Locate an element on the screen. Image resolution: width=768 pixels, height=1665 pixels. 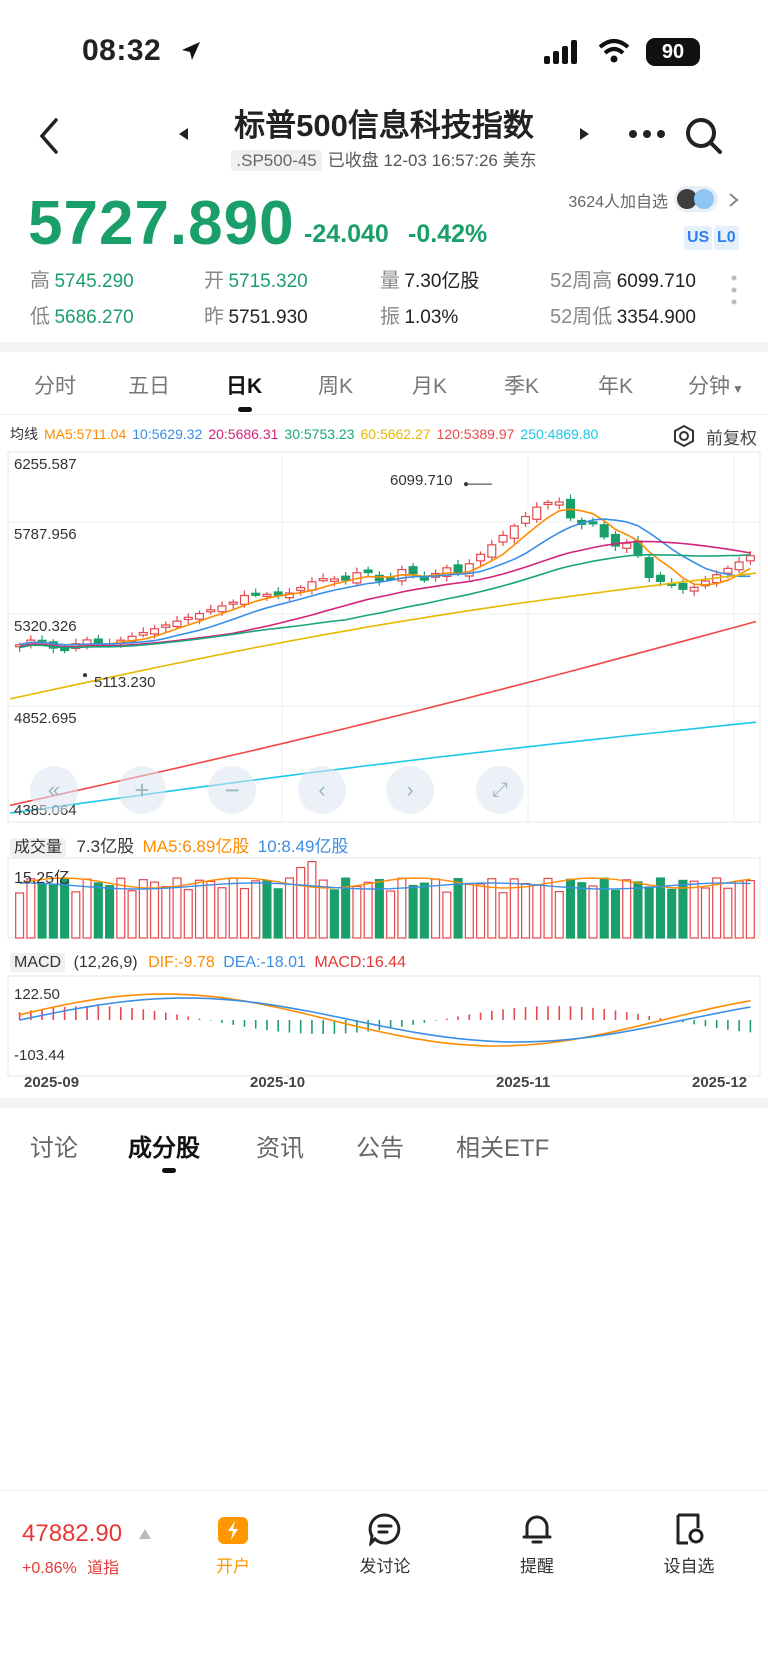
market-status: 已收盘 12-03 16:57:26 美东 is located at coordinates (432, 160).